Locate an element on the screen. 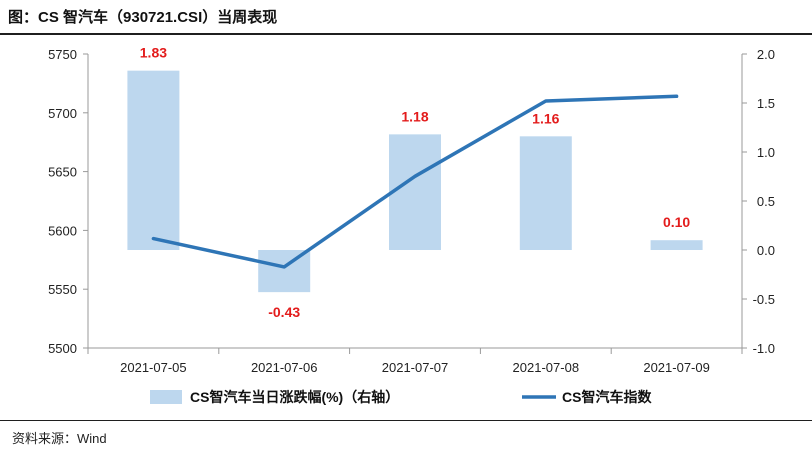 The width and height of the screenshot is (812, 454). right-tick-label: 0.0 is located at coordinates (766, 250).